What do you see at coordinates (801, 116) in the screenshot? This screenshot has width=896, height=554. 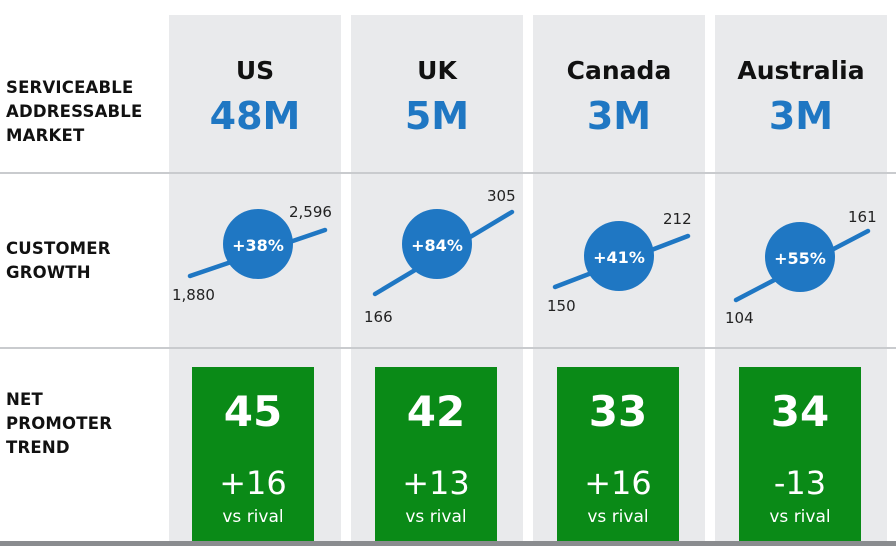 I see `sam-value-australia: 3M` at bounding box center [801, 116].